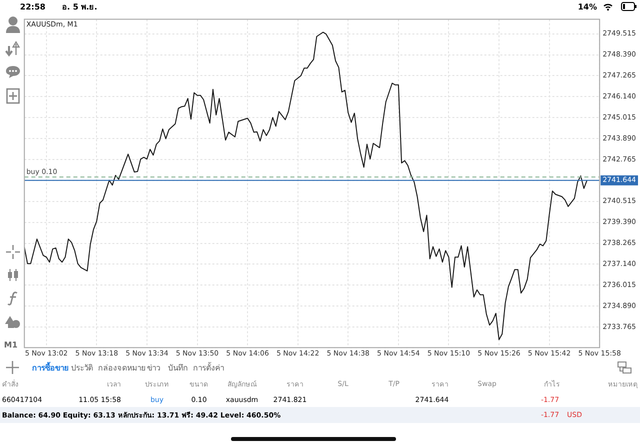 The image size is (640, 447). Describe the element at coordinates (33, 7) in the screenshot. I see `text: 22:58` at that location.